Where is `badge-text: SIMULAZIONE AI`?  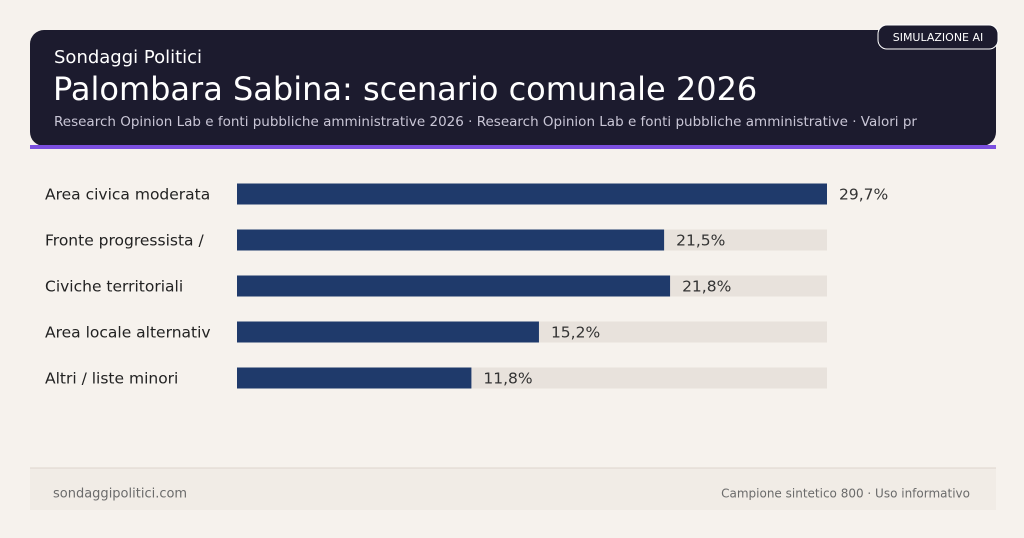
badge-text: SIMULAZIONE AI is located at coordinates (938, 37).